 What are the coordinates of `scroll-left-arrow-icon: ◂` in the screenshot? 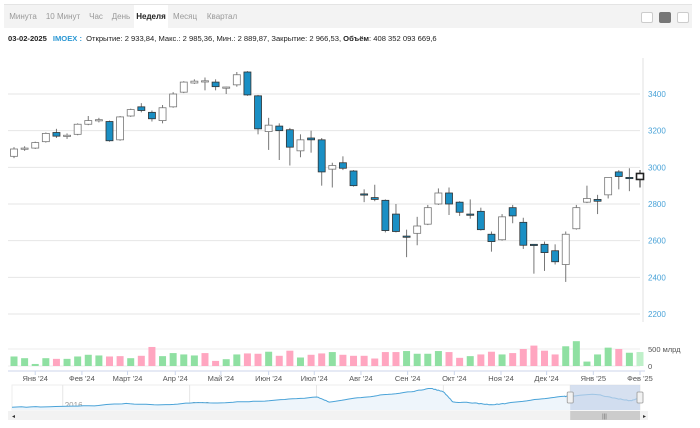 It's located at (13, 417).